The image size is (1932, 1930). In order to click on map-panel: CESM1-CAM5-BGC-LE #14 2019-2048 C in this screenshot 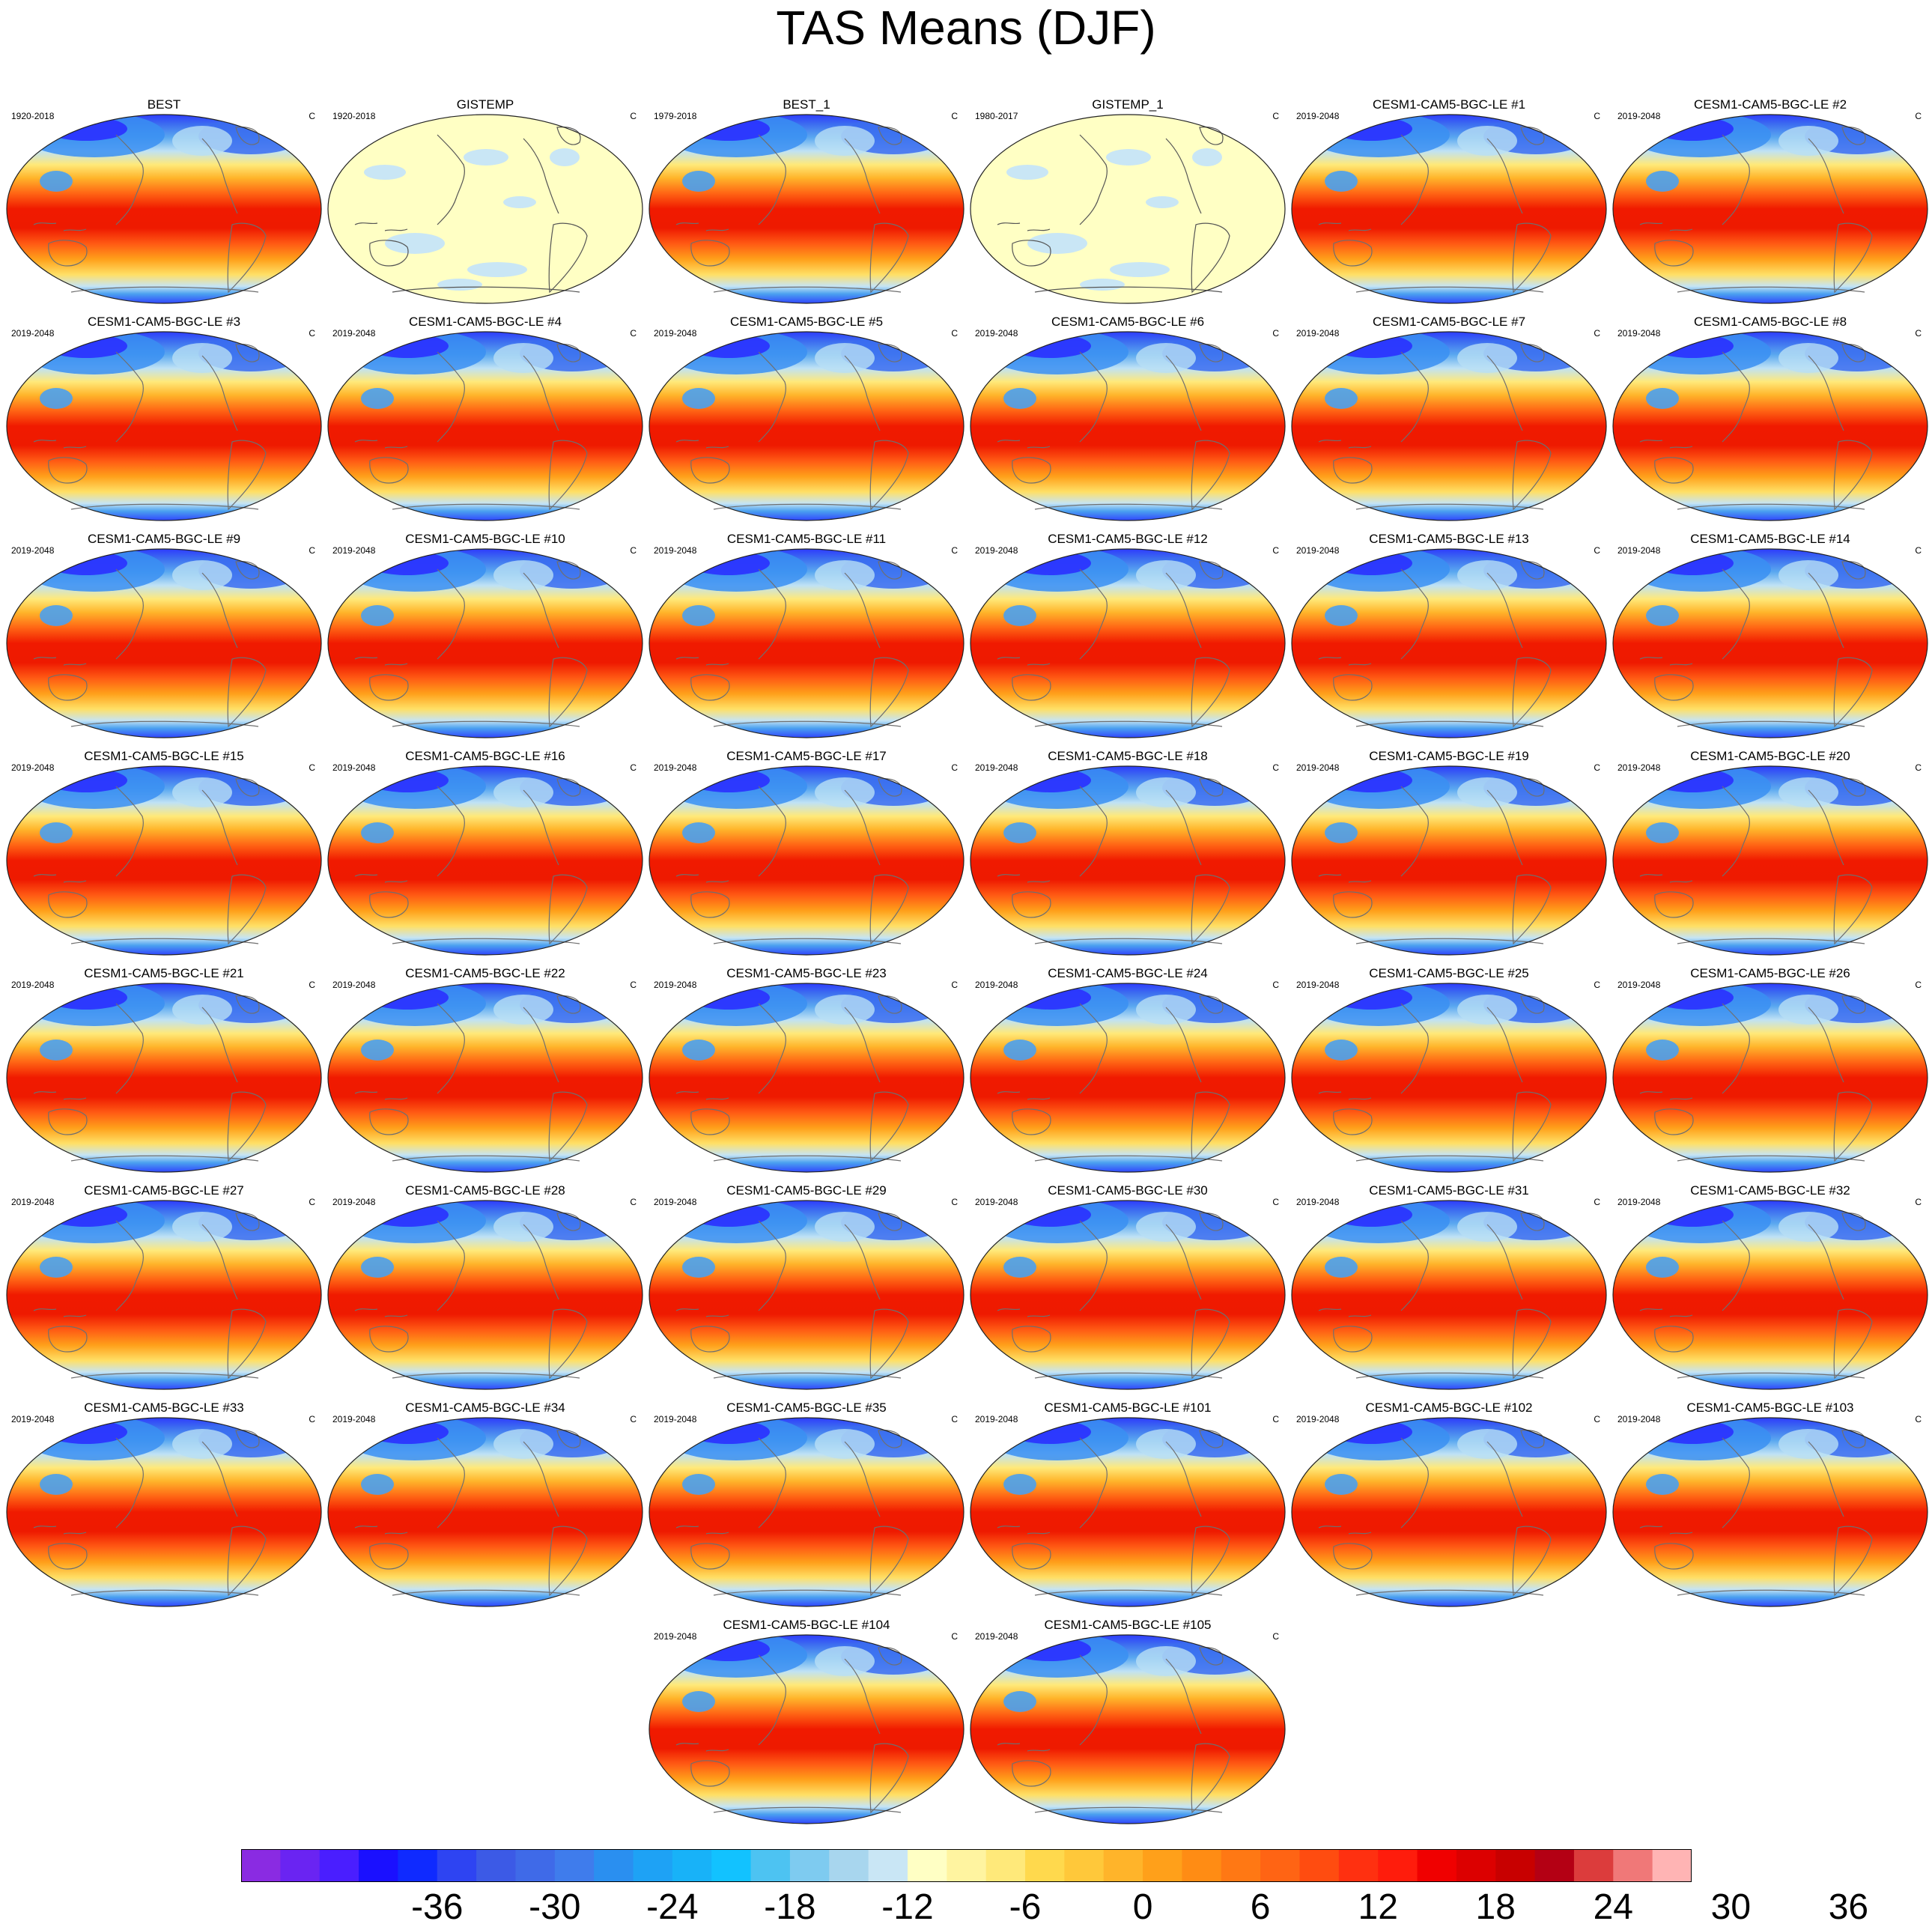, I will do `click(1770, 635)`.